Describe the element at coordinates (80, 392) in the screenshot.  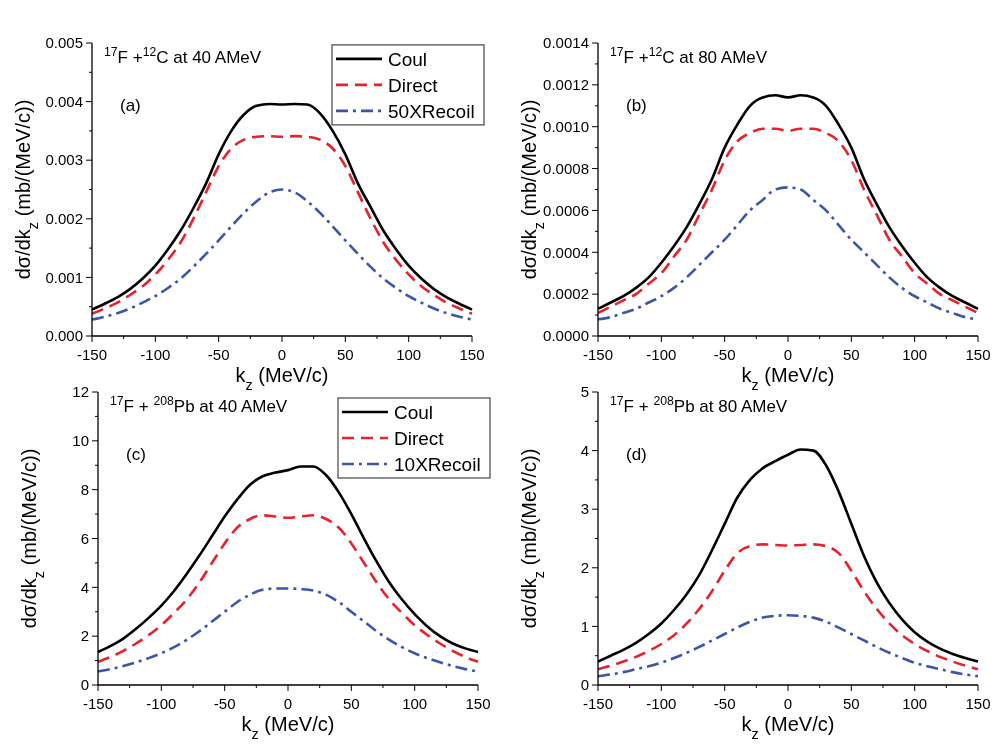
I see `y-tick-label: 12` at that location.